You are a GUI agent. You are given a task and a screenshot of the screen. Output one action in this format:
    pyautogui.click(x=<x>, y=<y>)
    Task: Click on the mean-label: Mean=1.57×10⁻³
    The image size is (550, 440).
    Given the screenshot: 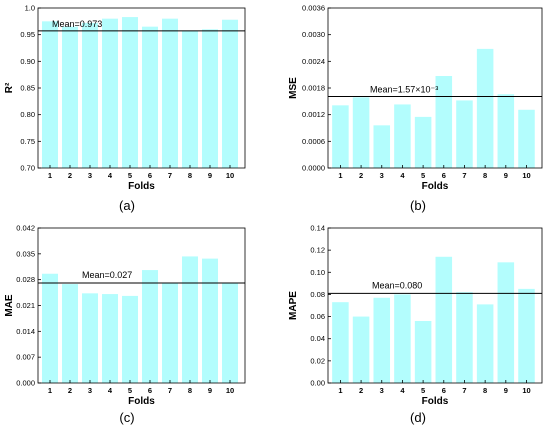 What is the action you would take?
    pyautogui.click(x=404, y=89)
    